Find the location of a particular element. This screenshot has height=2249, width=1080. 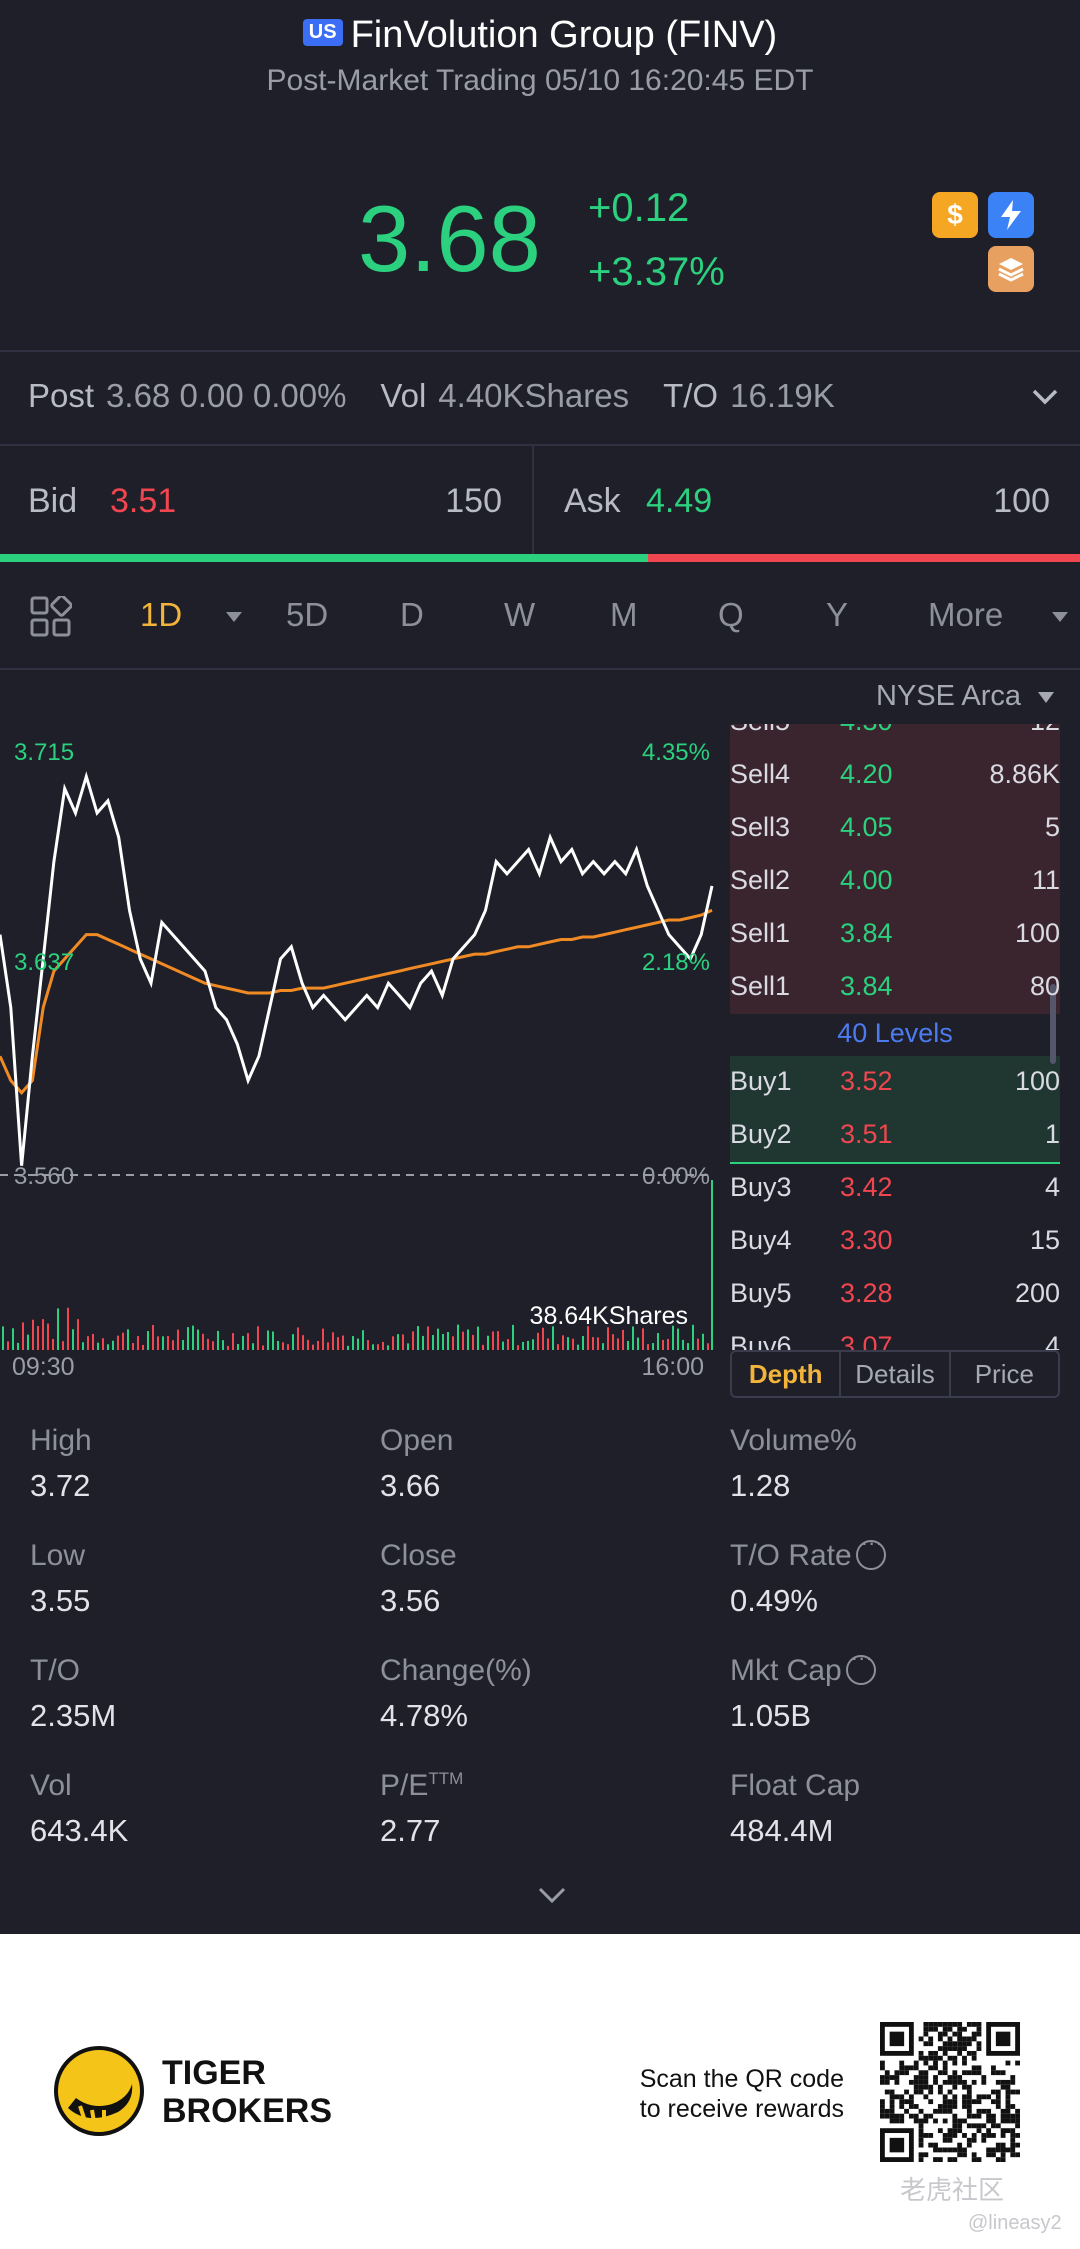

level-qty: 80 is located at coordinates (1044, 986).